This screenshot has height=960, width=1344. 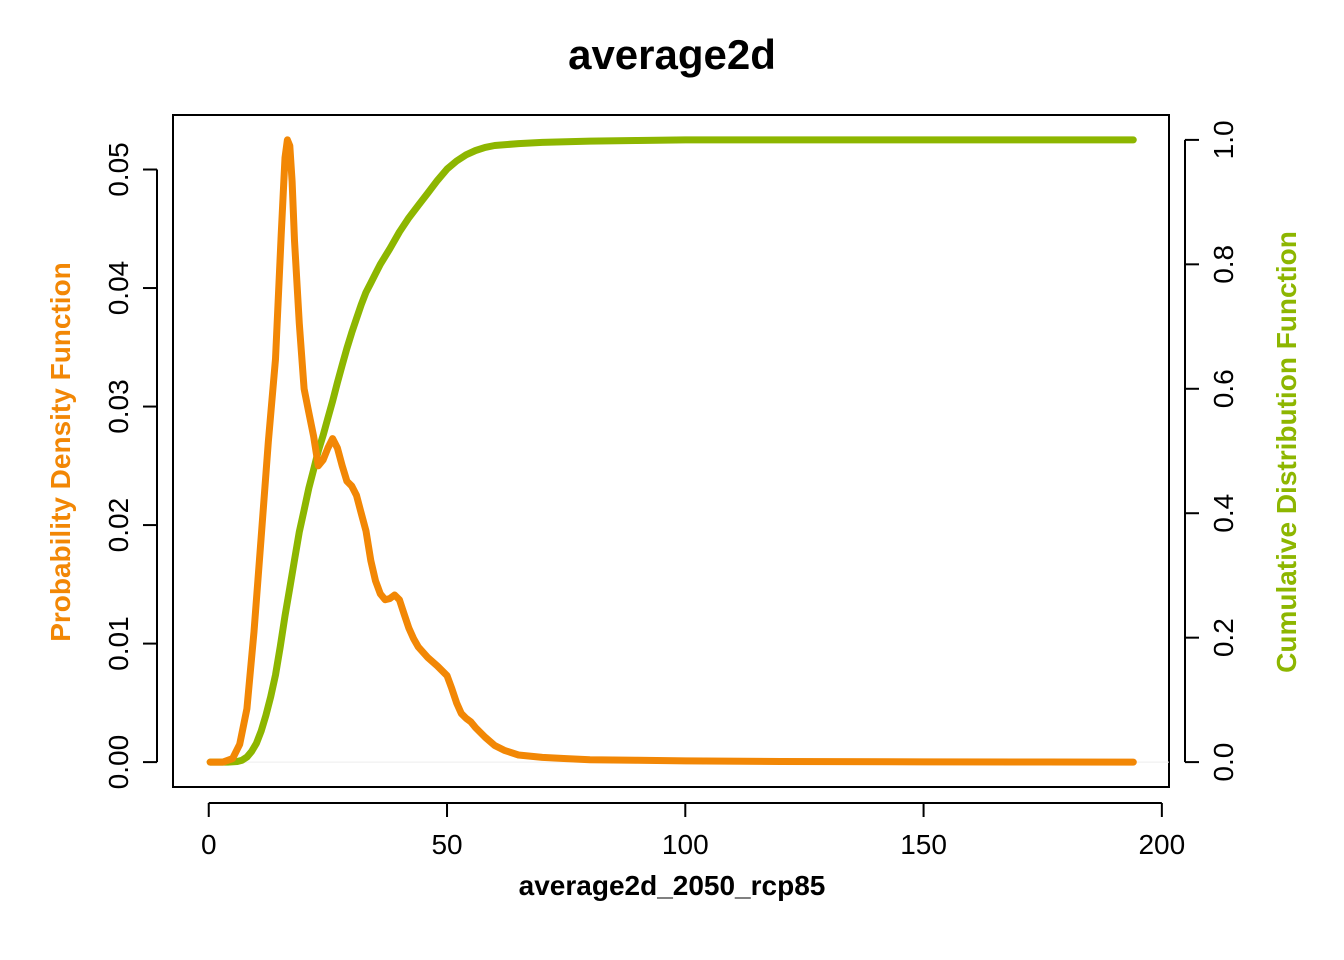 What do you see at coordinates (118, 288) in the screenshot?
I see `y-left-tick-label: 0.04` at bounding box center [118, 288].